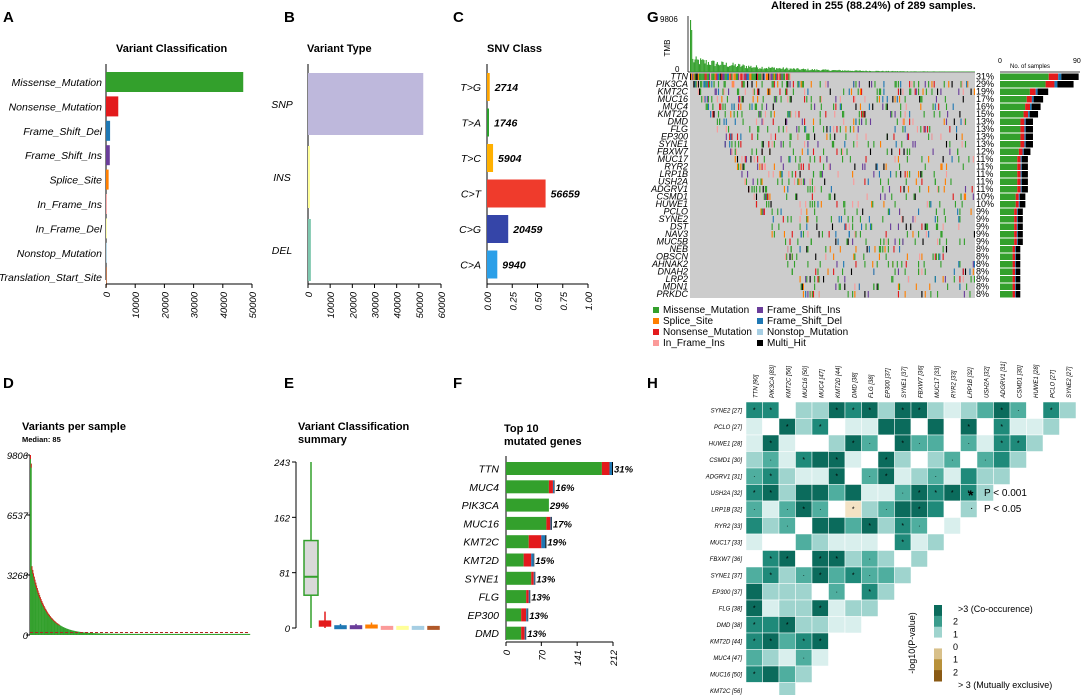 The image size is (1084, 700). Describe the element at coordinates (532, 578) in the screenshot. I see `bar-f-syne1` at that location.